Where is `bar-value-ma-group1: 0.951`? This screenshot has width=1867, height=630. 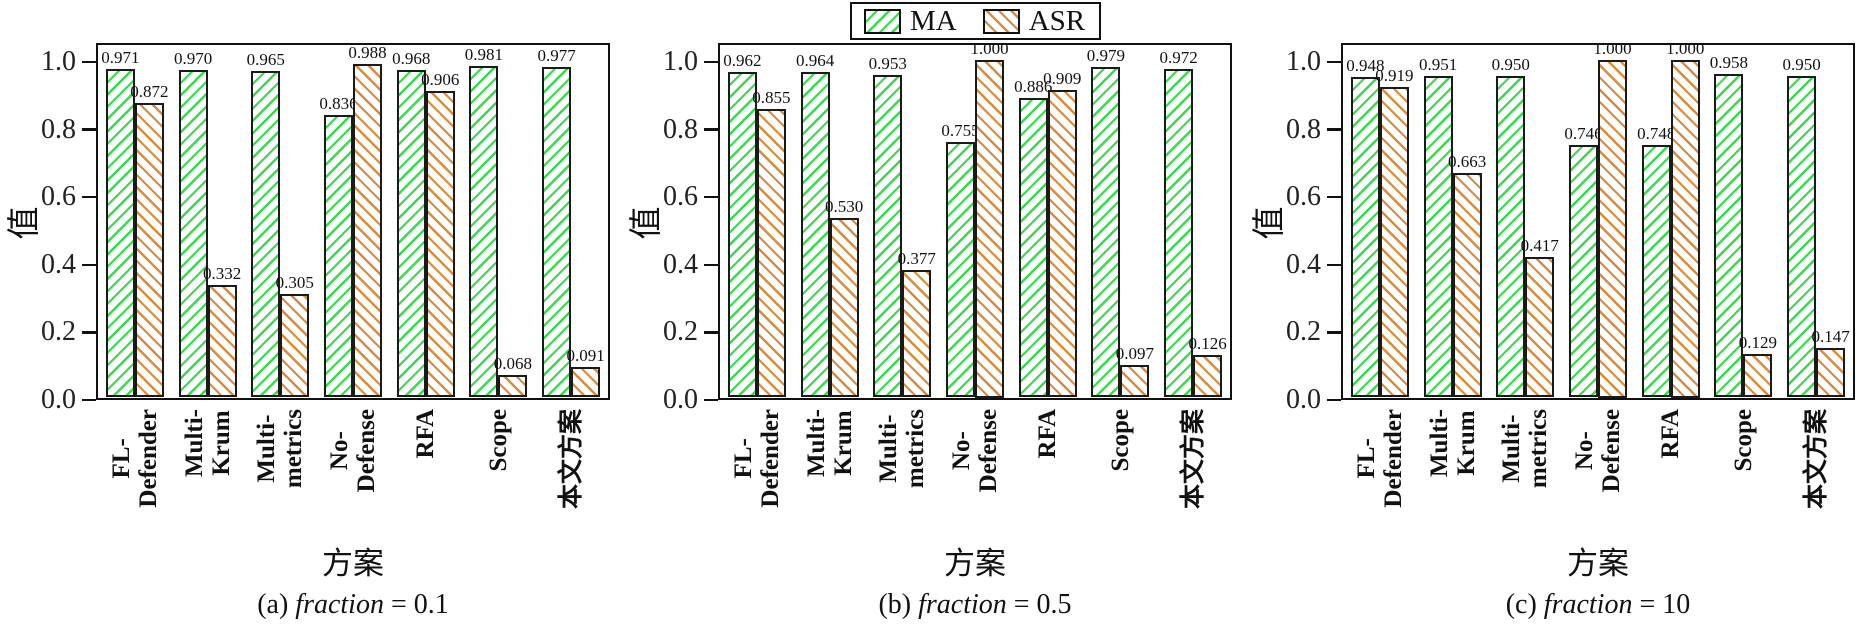 bar-value-ma-group1: 0.951 is located at coordinates (1438, 65).